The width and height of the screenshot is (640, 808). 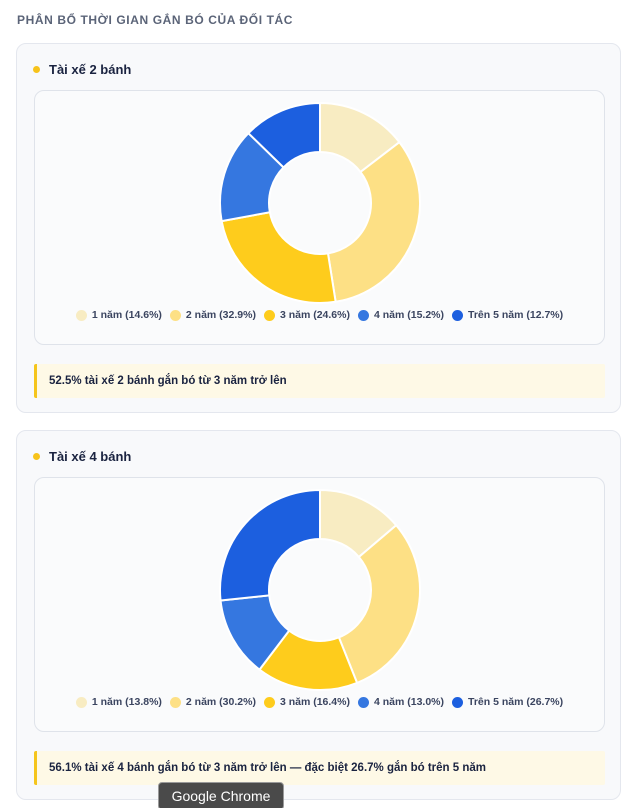 What do you see at coordinates (221, 795) in the screenshot?
I see `app-tooltip: Google Chrome` at bounding box center [221, 795].